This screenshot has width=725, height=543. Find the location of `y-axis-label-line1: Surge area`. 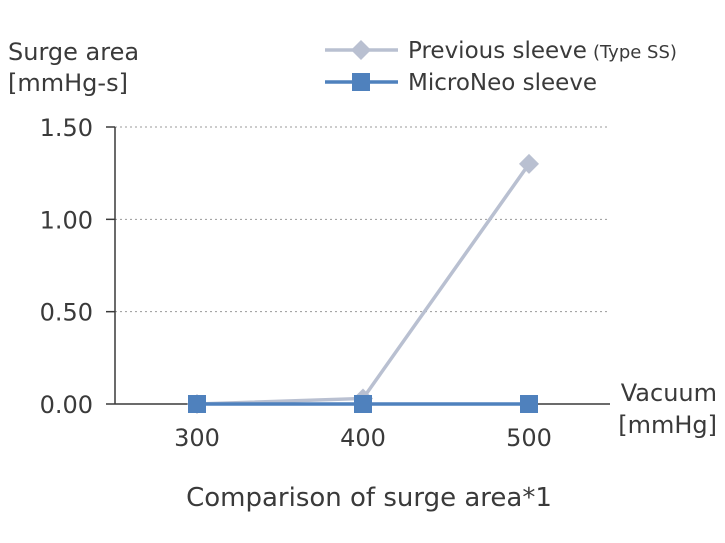

y-axis-label-line1: Surge area is located at coordinates (73, 52).